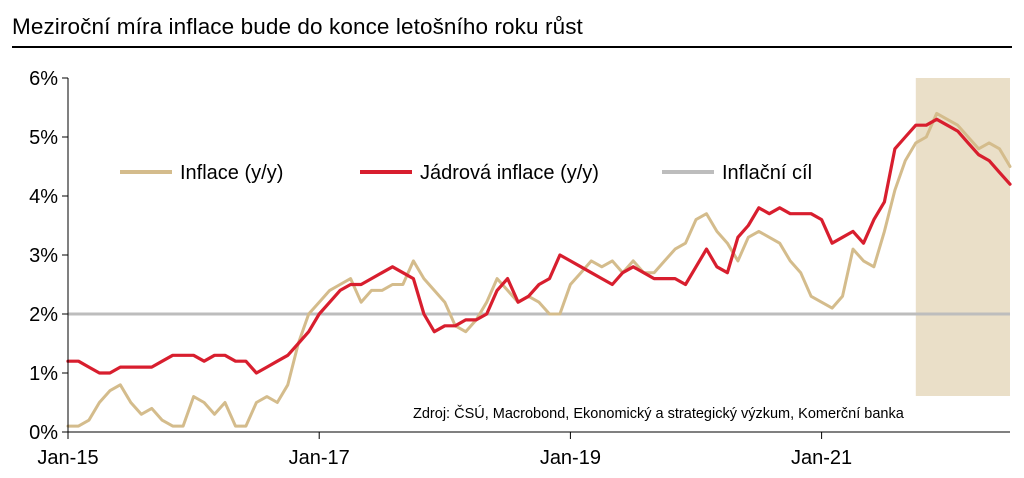 The width and height of the screenshot is (1024, 478). I want to click on y-tick-label: 1%, so click(43, 374).